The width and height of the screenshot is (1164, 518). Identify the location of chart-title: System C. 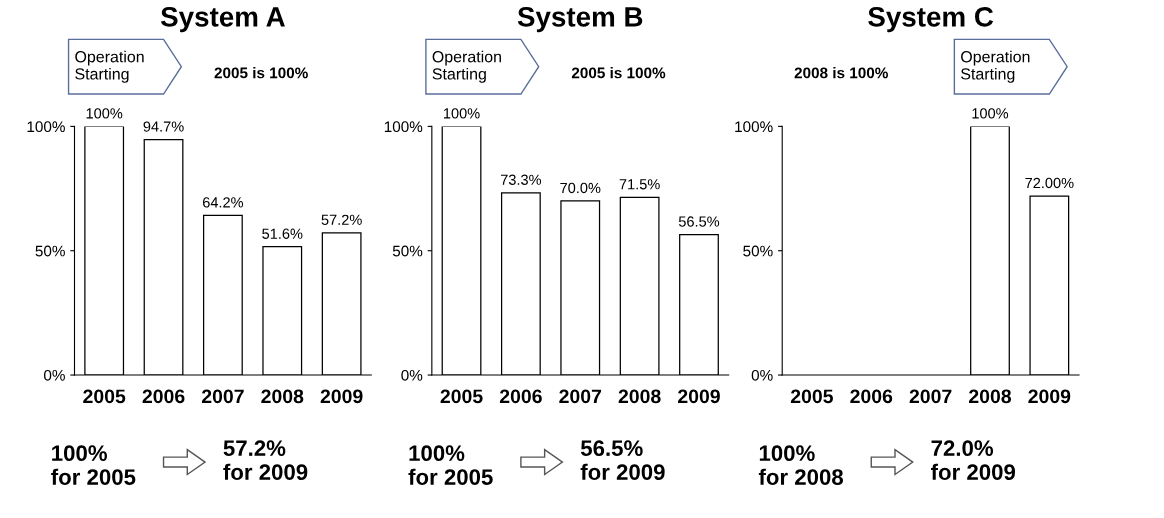
(931, 20).